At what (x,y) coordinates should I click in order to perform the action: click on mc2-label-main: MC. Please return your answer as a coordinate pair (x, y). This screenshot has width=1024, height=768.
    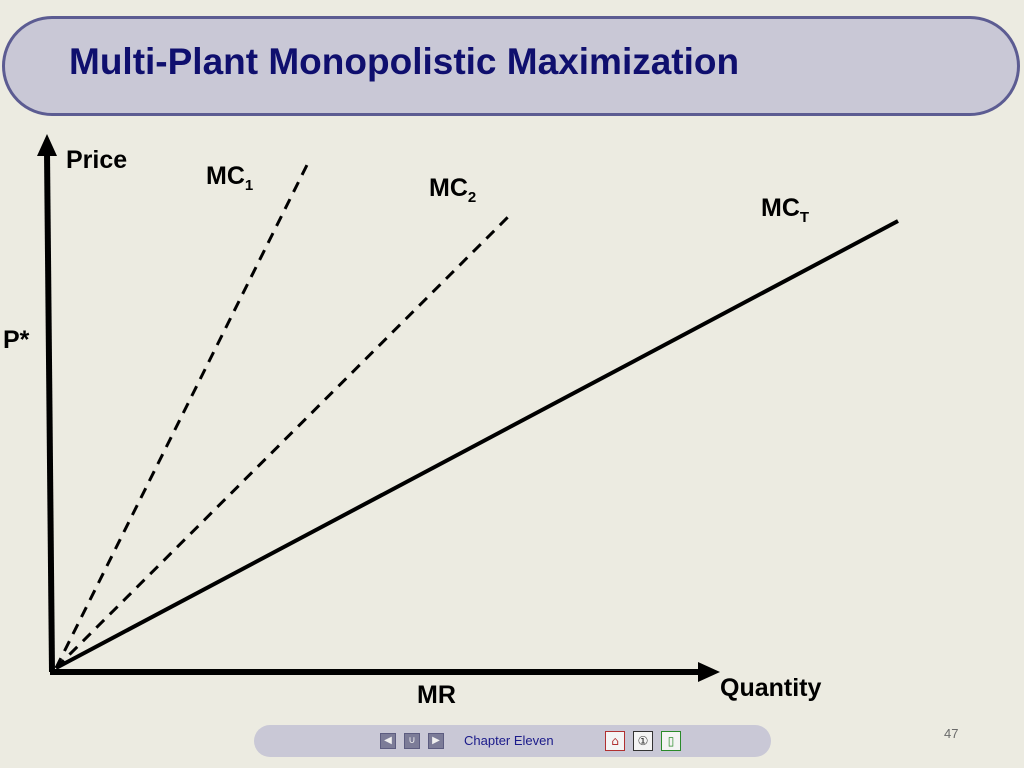
    Looking at the image, I should click on (448, 188).